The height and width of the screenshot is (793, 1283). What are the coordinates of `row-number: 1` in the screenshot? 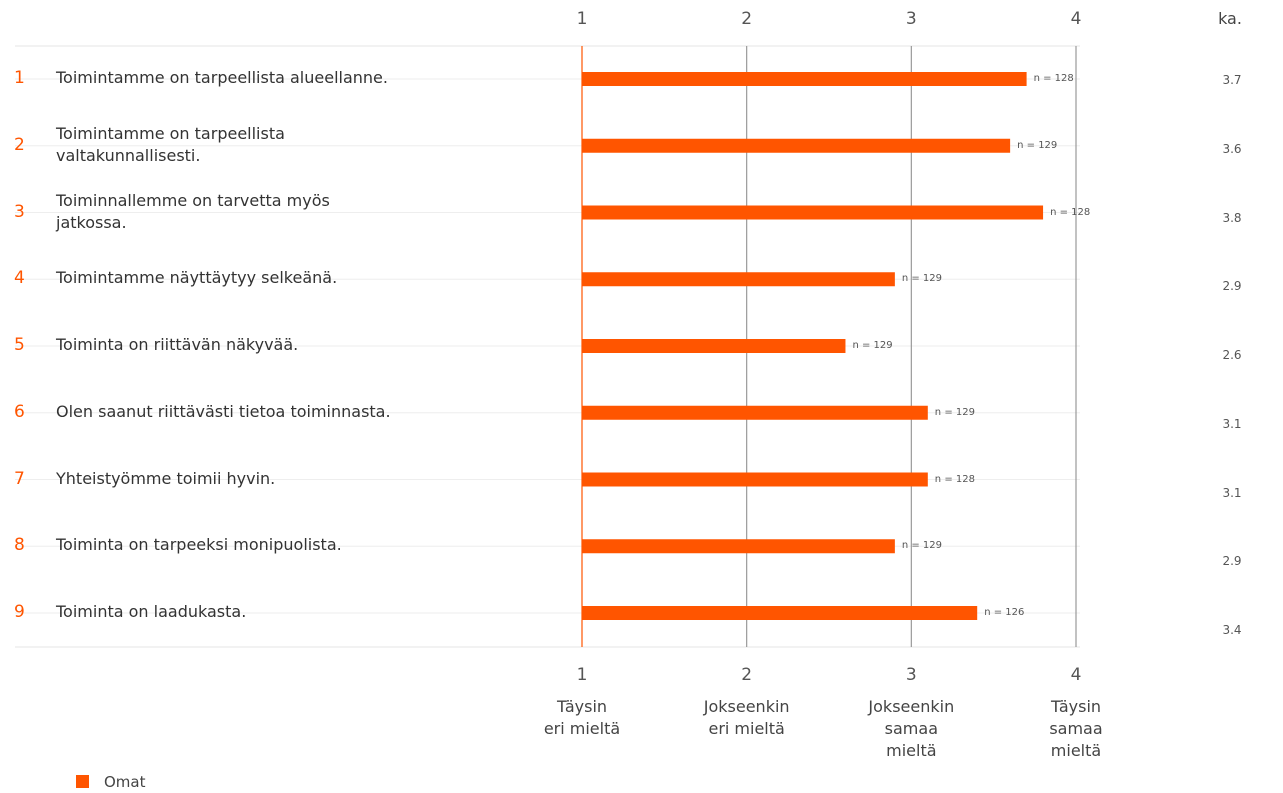 It's located at (19, 78).